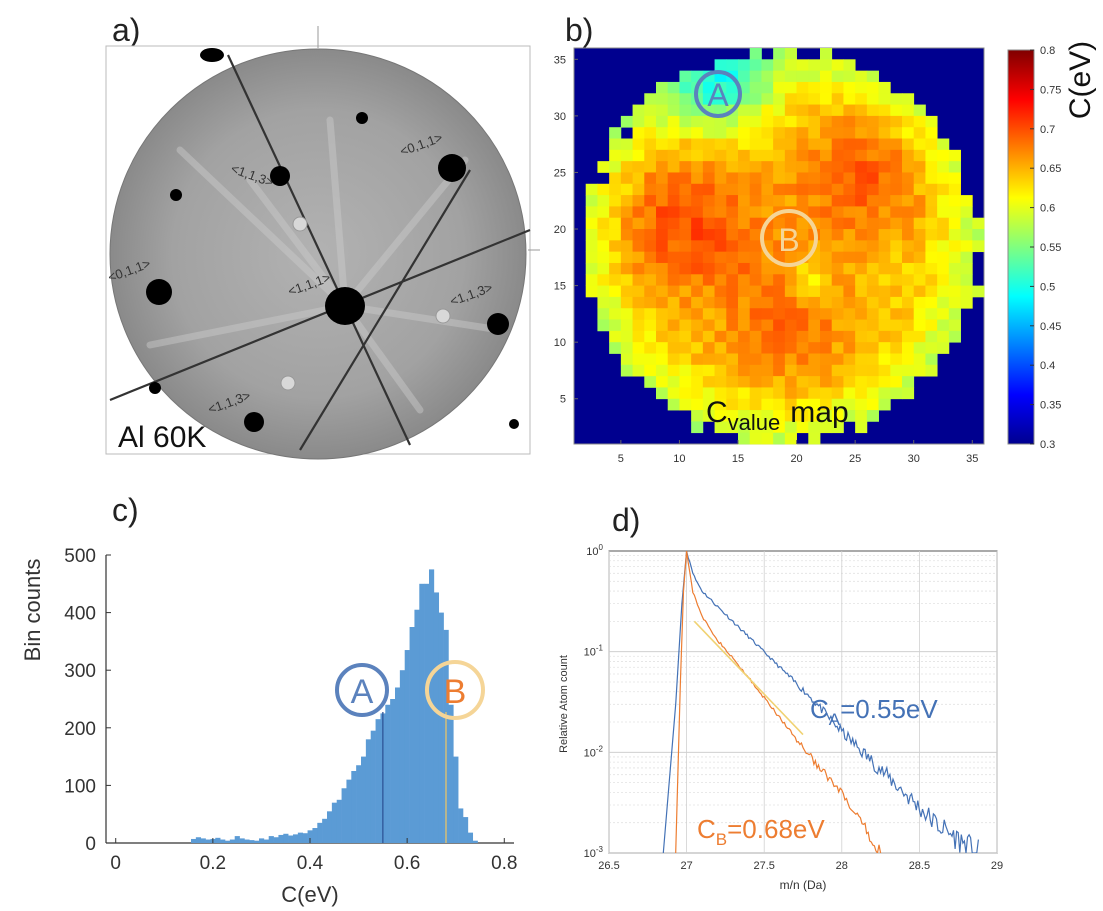 This screenshot has width=1103, height=911. Describe the element at coordinates (819, 709) in the screenshot. I see `spectrum-label-a-main: C` at that location.